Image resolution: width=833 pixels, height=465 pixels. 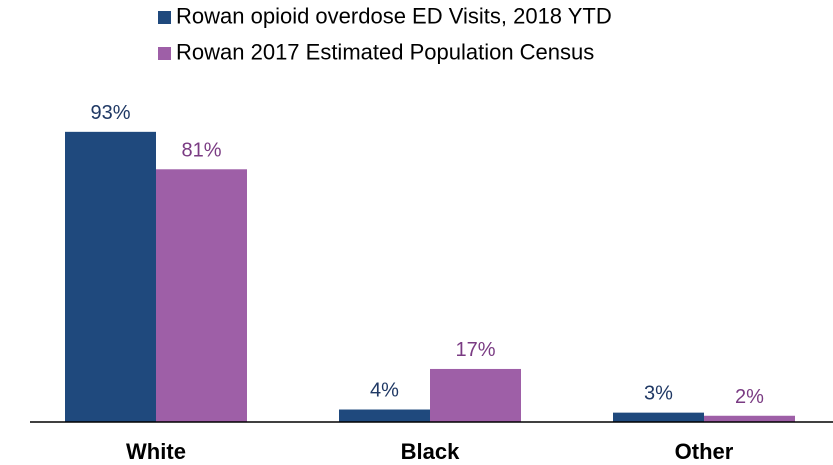 I want to click on data-label-black-series-1: 4%, so click(x=384, y=391).